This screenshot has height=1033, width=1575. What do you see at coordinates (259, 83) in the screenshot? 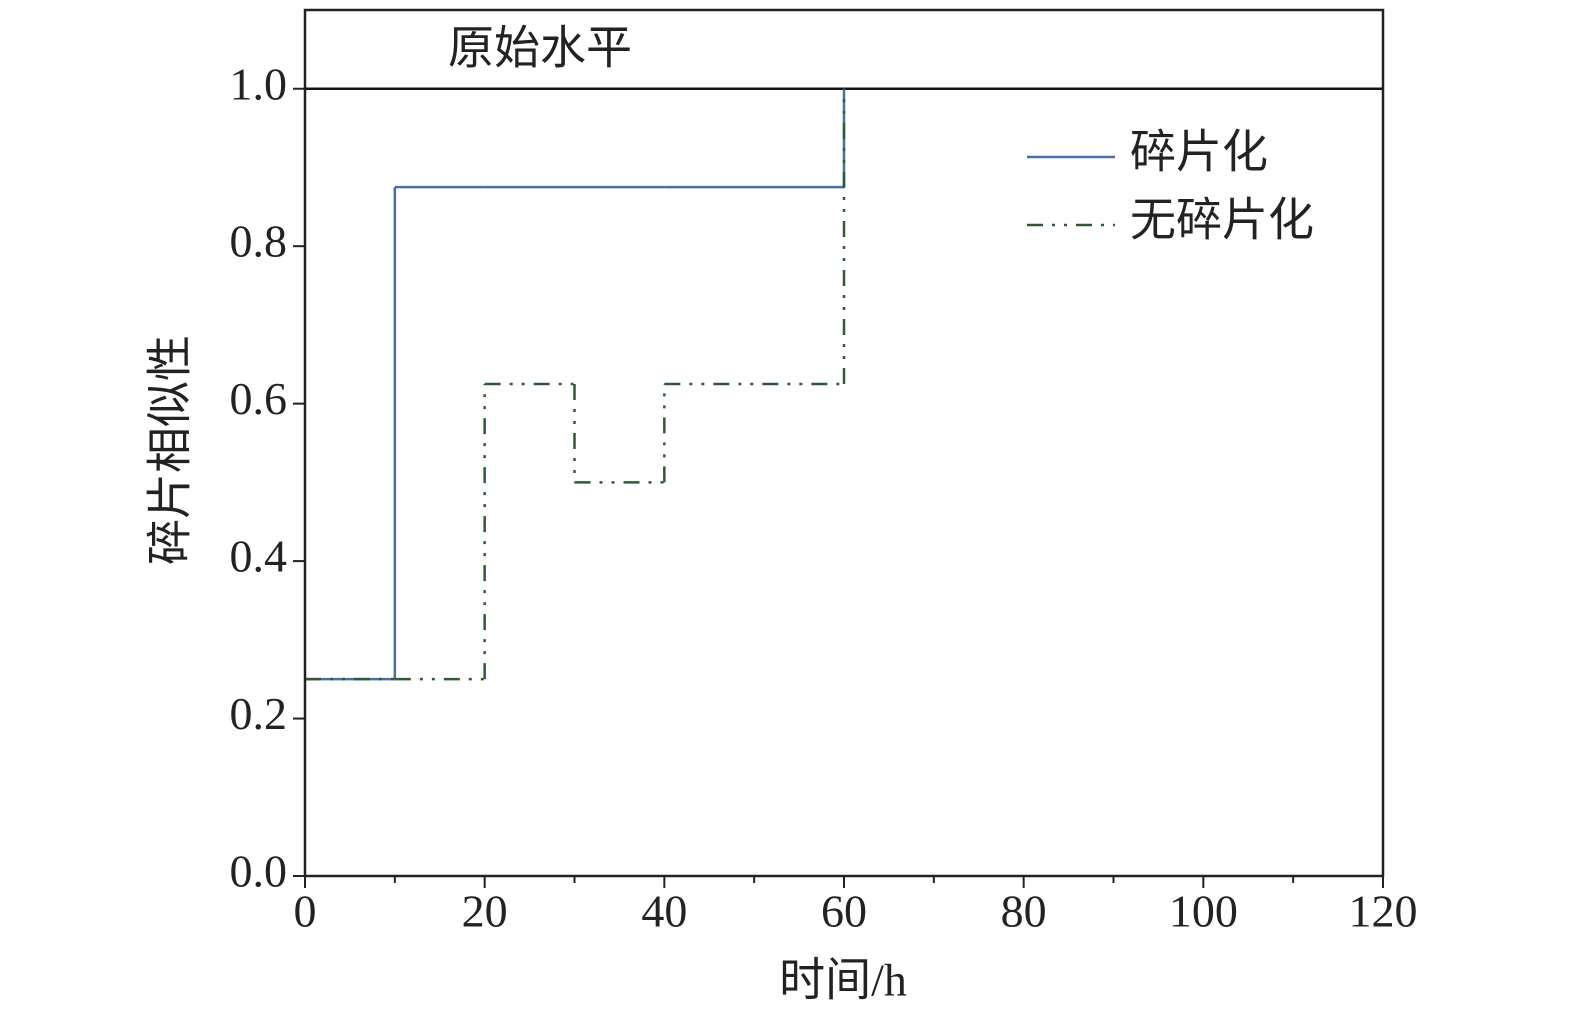
I see `y-tick-label: 1.0` at bounding box center [259, 83].